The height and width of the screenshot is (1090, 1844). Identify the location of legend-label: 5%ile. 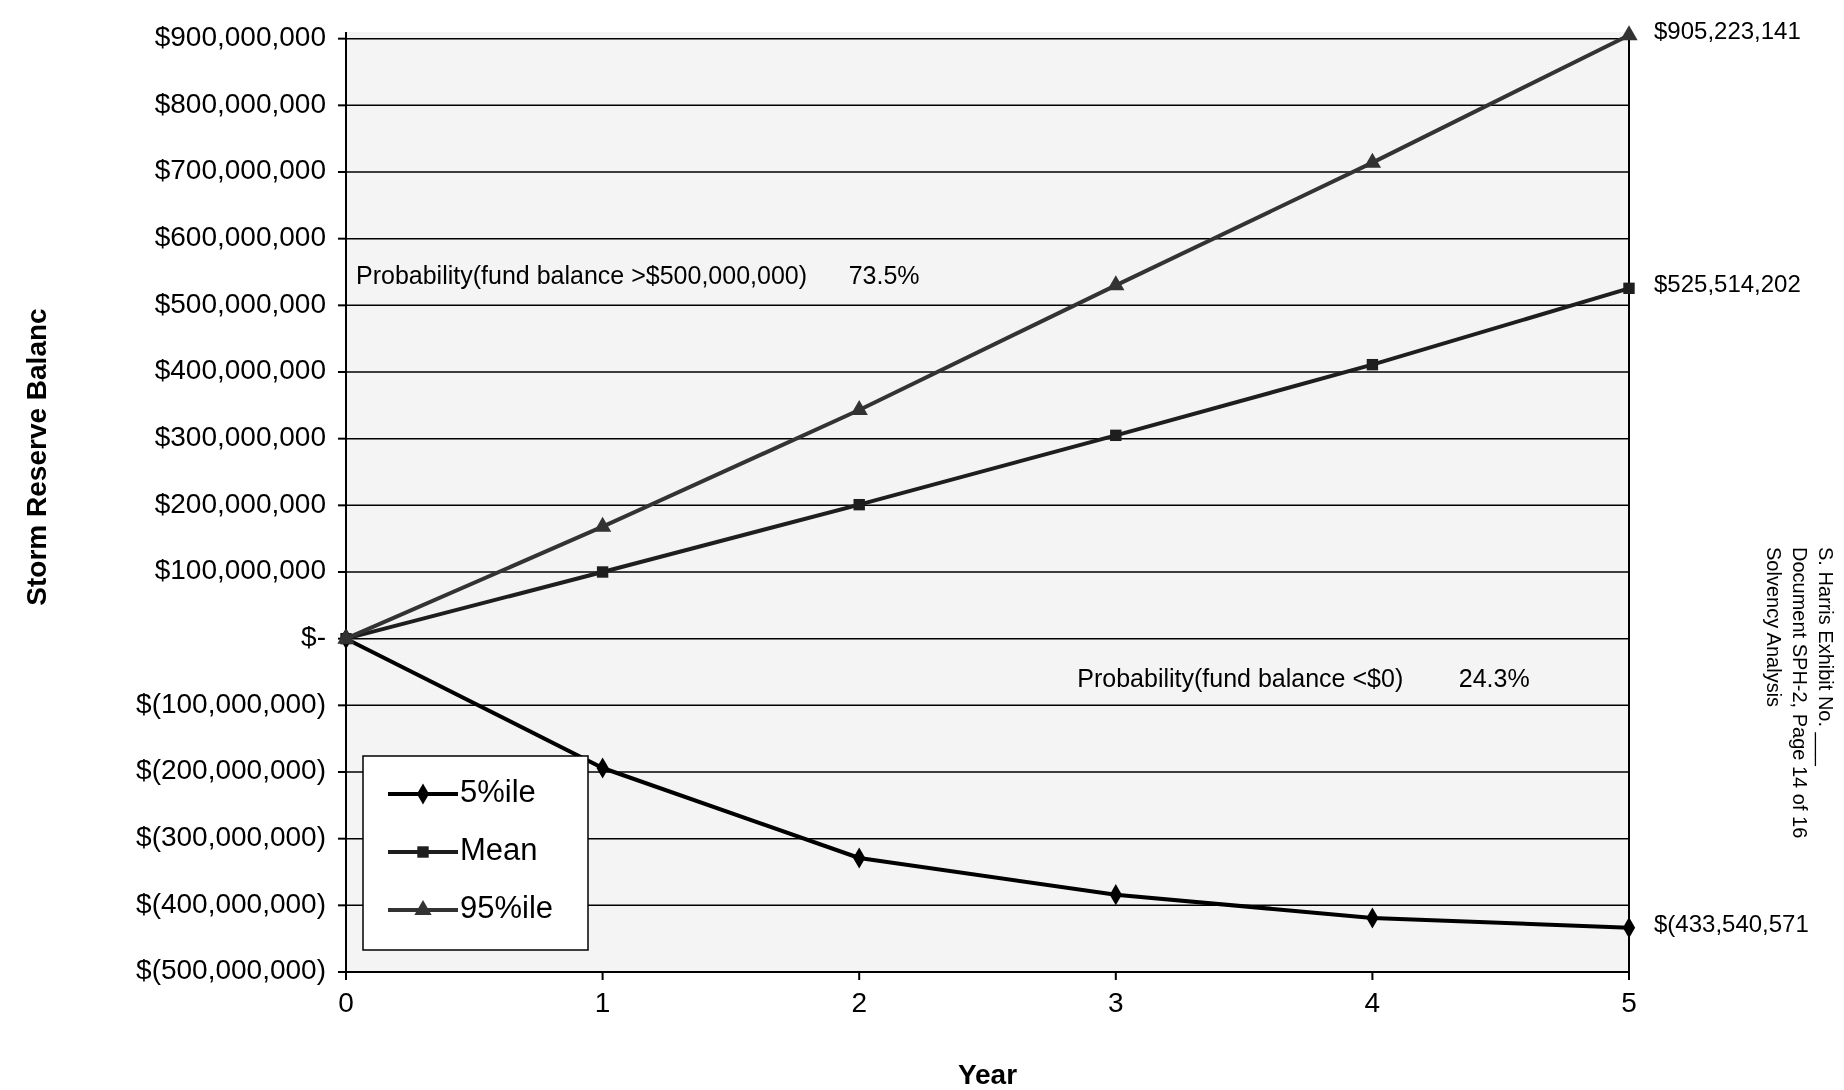
(498, 792).